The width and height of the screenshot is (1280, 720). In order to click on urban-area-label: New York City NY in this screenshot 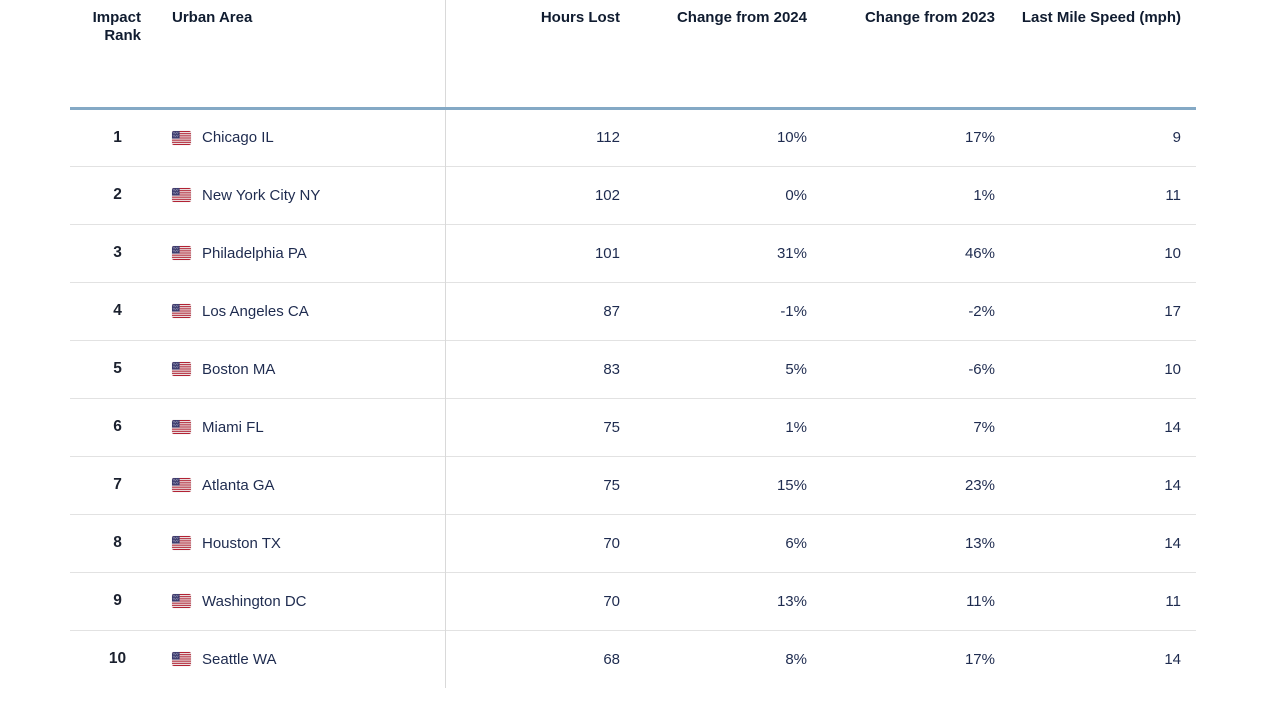, I will do `click(261, 195)`.